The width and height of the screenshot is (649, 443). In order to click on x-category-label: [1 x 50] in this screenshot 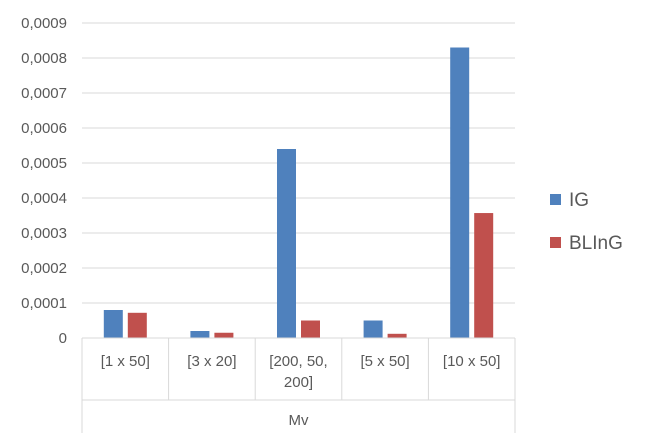, I will do `click(125, 361)`.